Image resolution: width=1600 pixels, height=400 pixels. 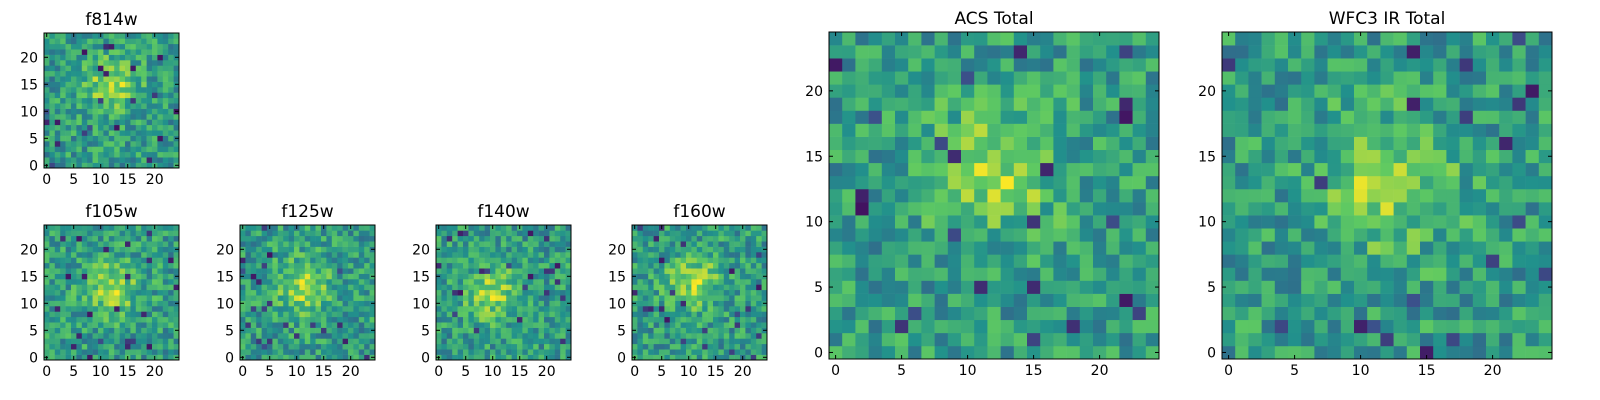 What do you see at coordinates (634, 372) in the screenshot?
I see `x-tick-label: 0` at bounding box center [634, 372].